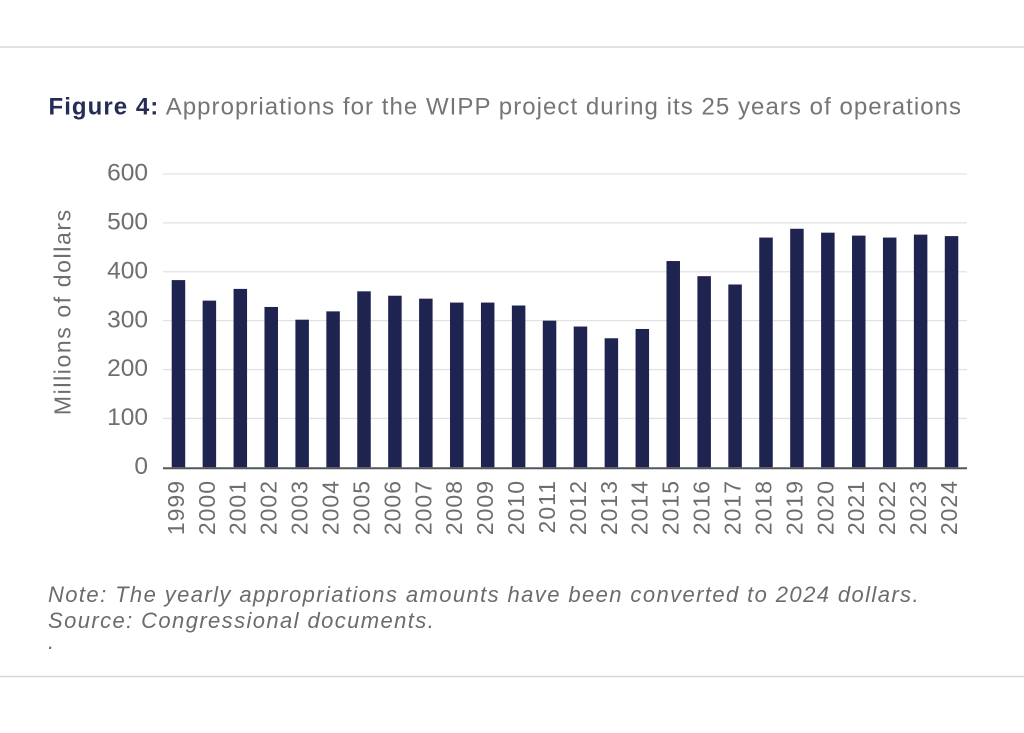  Describe the element at coordinates (640, 507) in the screenshot. I see `svg-text: 2014` at that location.